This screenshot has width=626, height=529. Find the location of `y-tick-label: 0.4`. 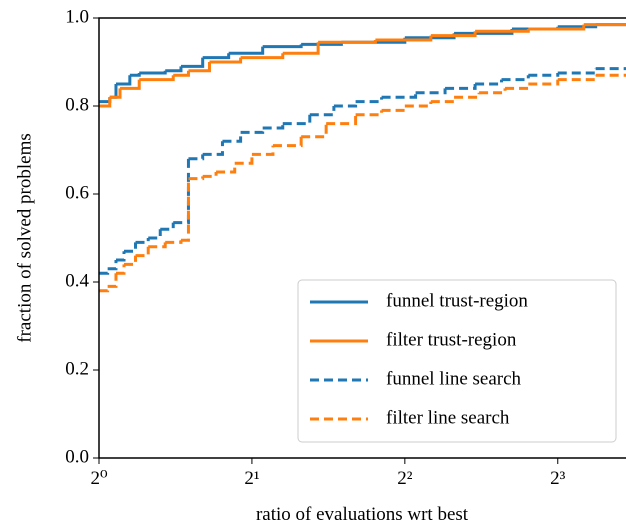

y-tick-label: 0.4 is located at coordinates (77, 280).